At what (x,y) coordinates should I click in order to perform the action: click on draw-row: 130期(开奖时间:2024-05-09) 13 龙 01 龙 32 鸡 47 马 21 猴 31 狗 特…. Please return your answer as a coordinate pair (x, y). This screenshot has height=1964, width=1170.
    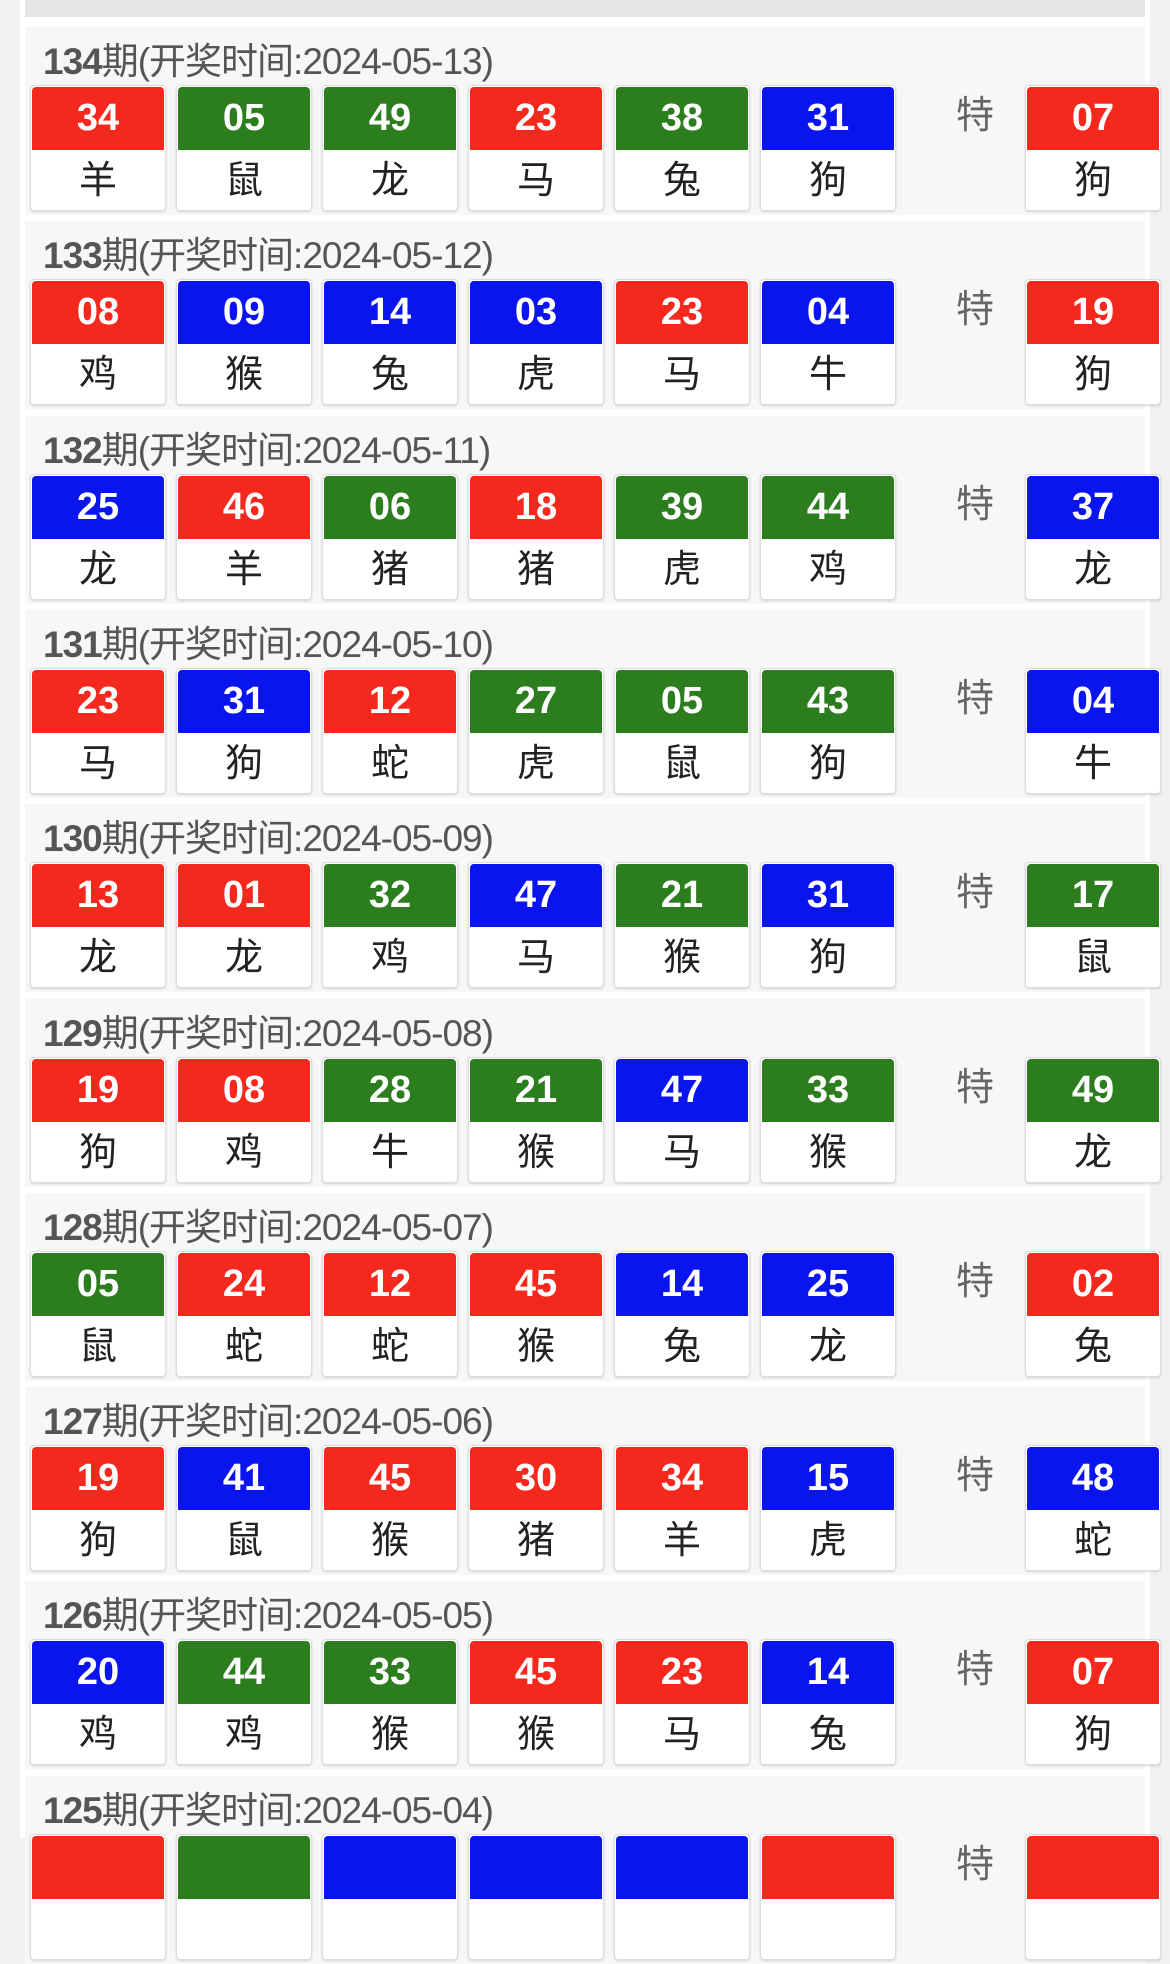
    Looking at the image, I should click on (593, 898).